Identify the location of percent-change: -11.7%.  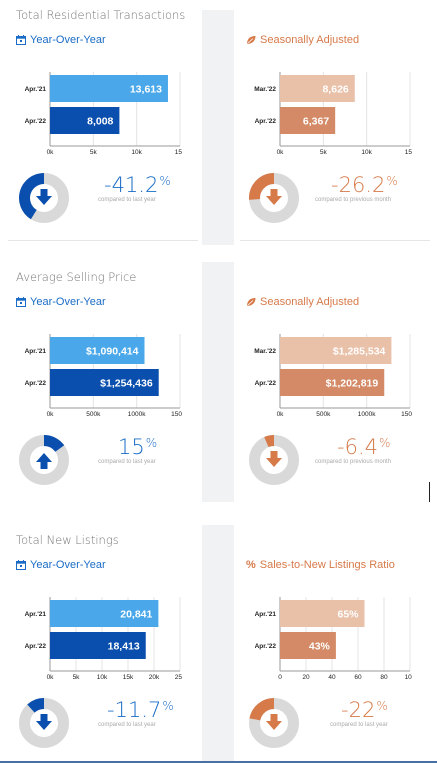
(140, 710).